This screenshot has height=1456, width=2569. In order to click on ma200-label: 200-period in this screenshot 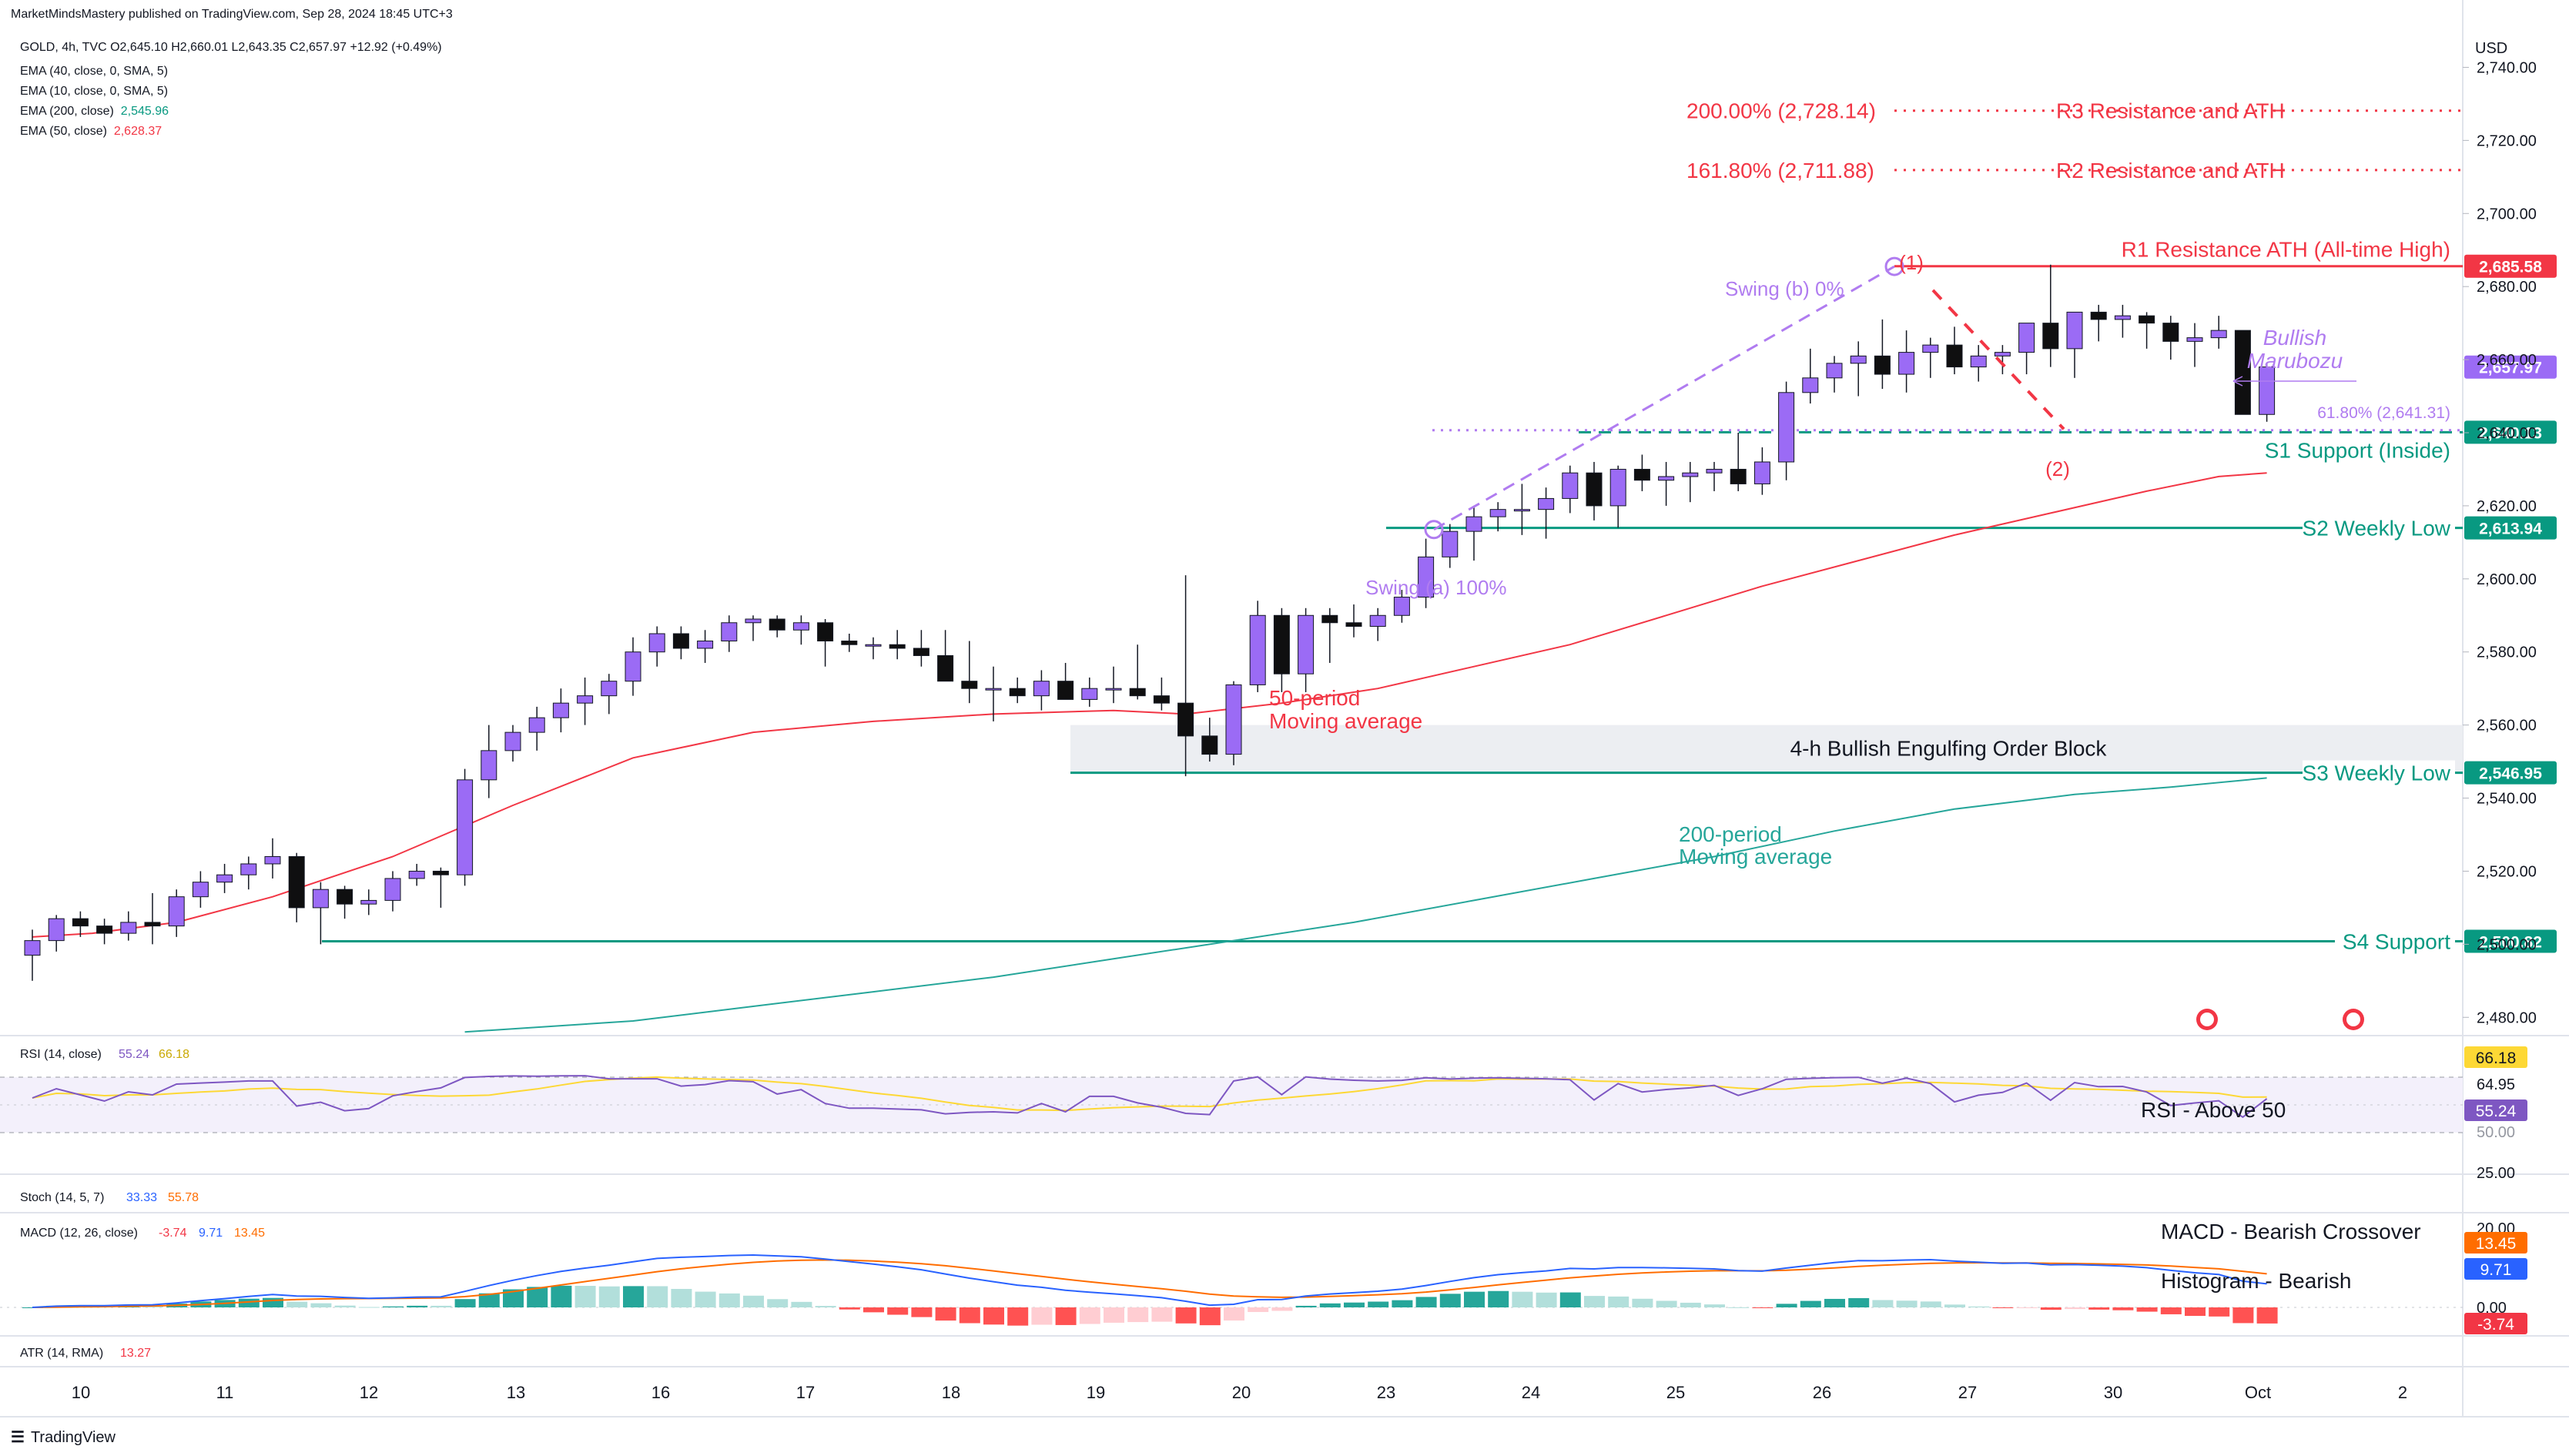, I will do `click(1730, 834)`.